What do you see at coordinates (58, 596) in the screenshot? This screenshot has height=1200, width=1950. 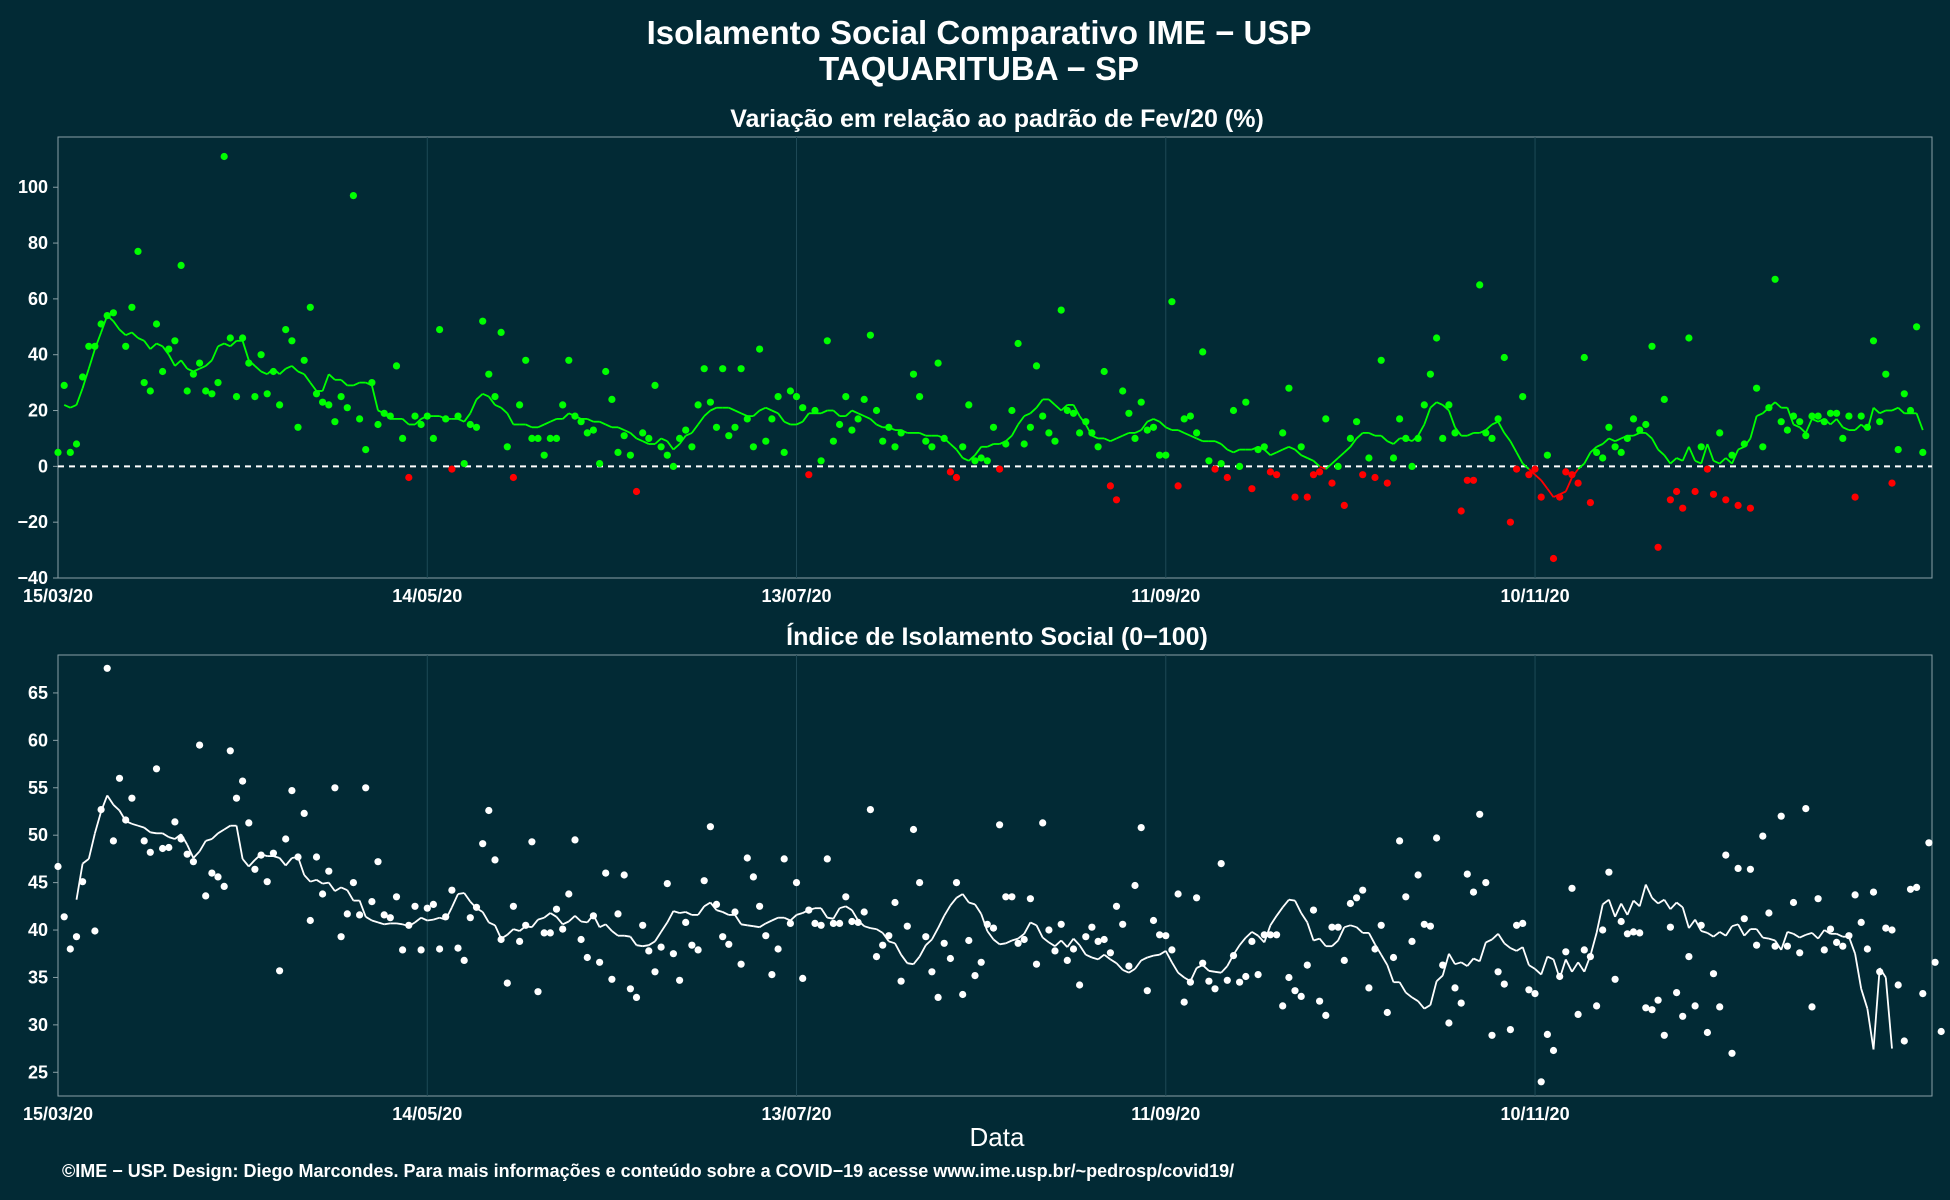 I see `x-tick-label: 15/03/20` at bounding box center [58, 596].